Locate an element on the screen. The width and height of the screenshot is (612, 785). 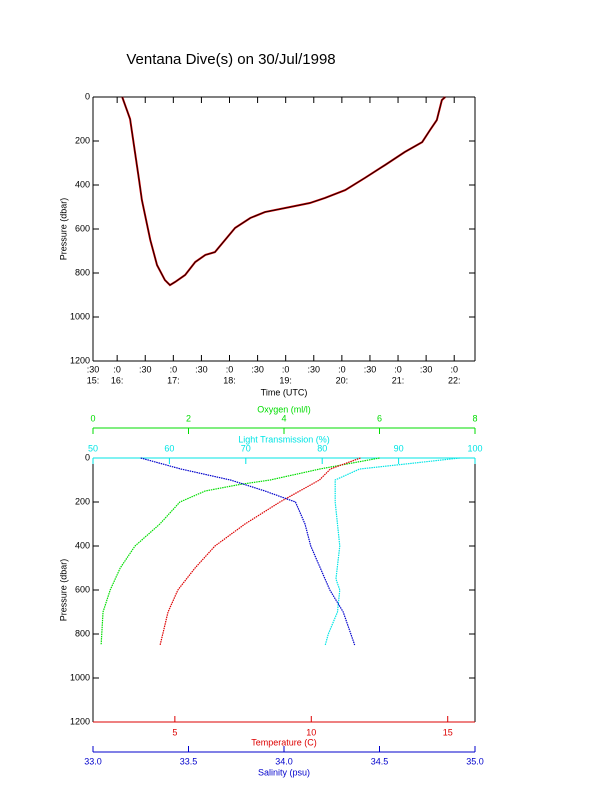
x-tick-label: 2 is located at coordinates (188, 418).